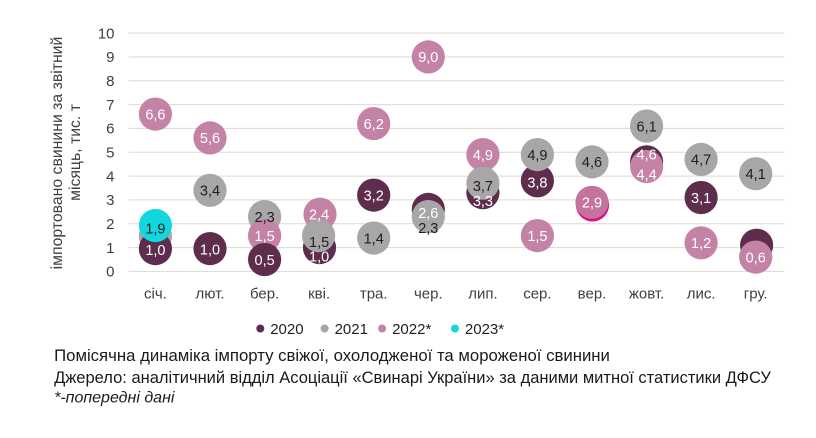  What do you see at coordinates (374, 239) in the screenshot?
I see `svg-text: 1,4` at bounding box center [374, 239].